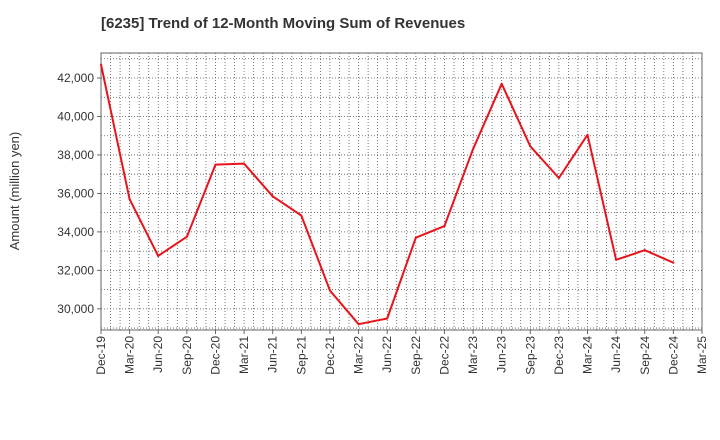 The height and width of the screenshot is (440, 720). Describe the element at coordinates (444, 355) in the screenshot. I see `x-tick-label: Dec-22` at that location.